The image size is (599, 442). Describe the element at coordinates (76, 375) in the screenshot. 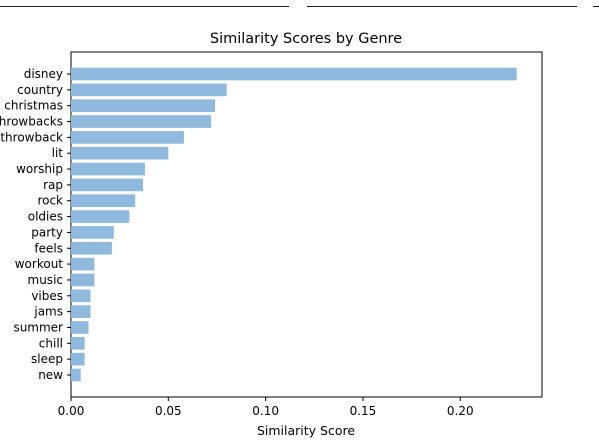

I see `bar-new` at that location.